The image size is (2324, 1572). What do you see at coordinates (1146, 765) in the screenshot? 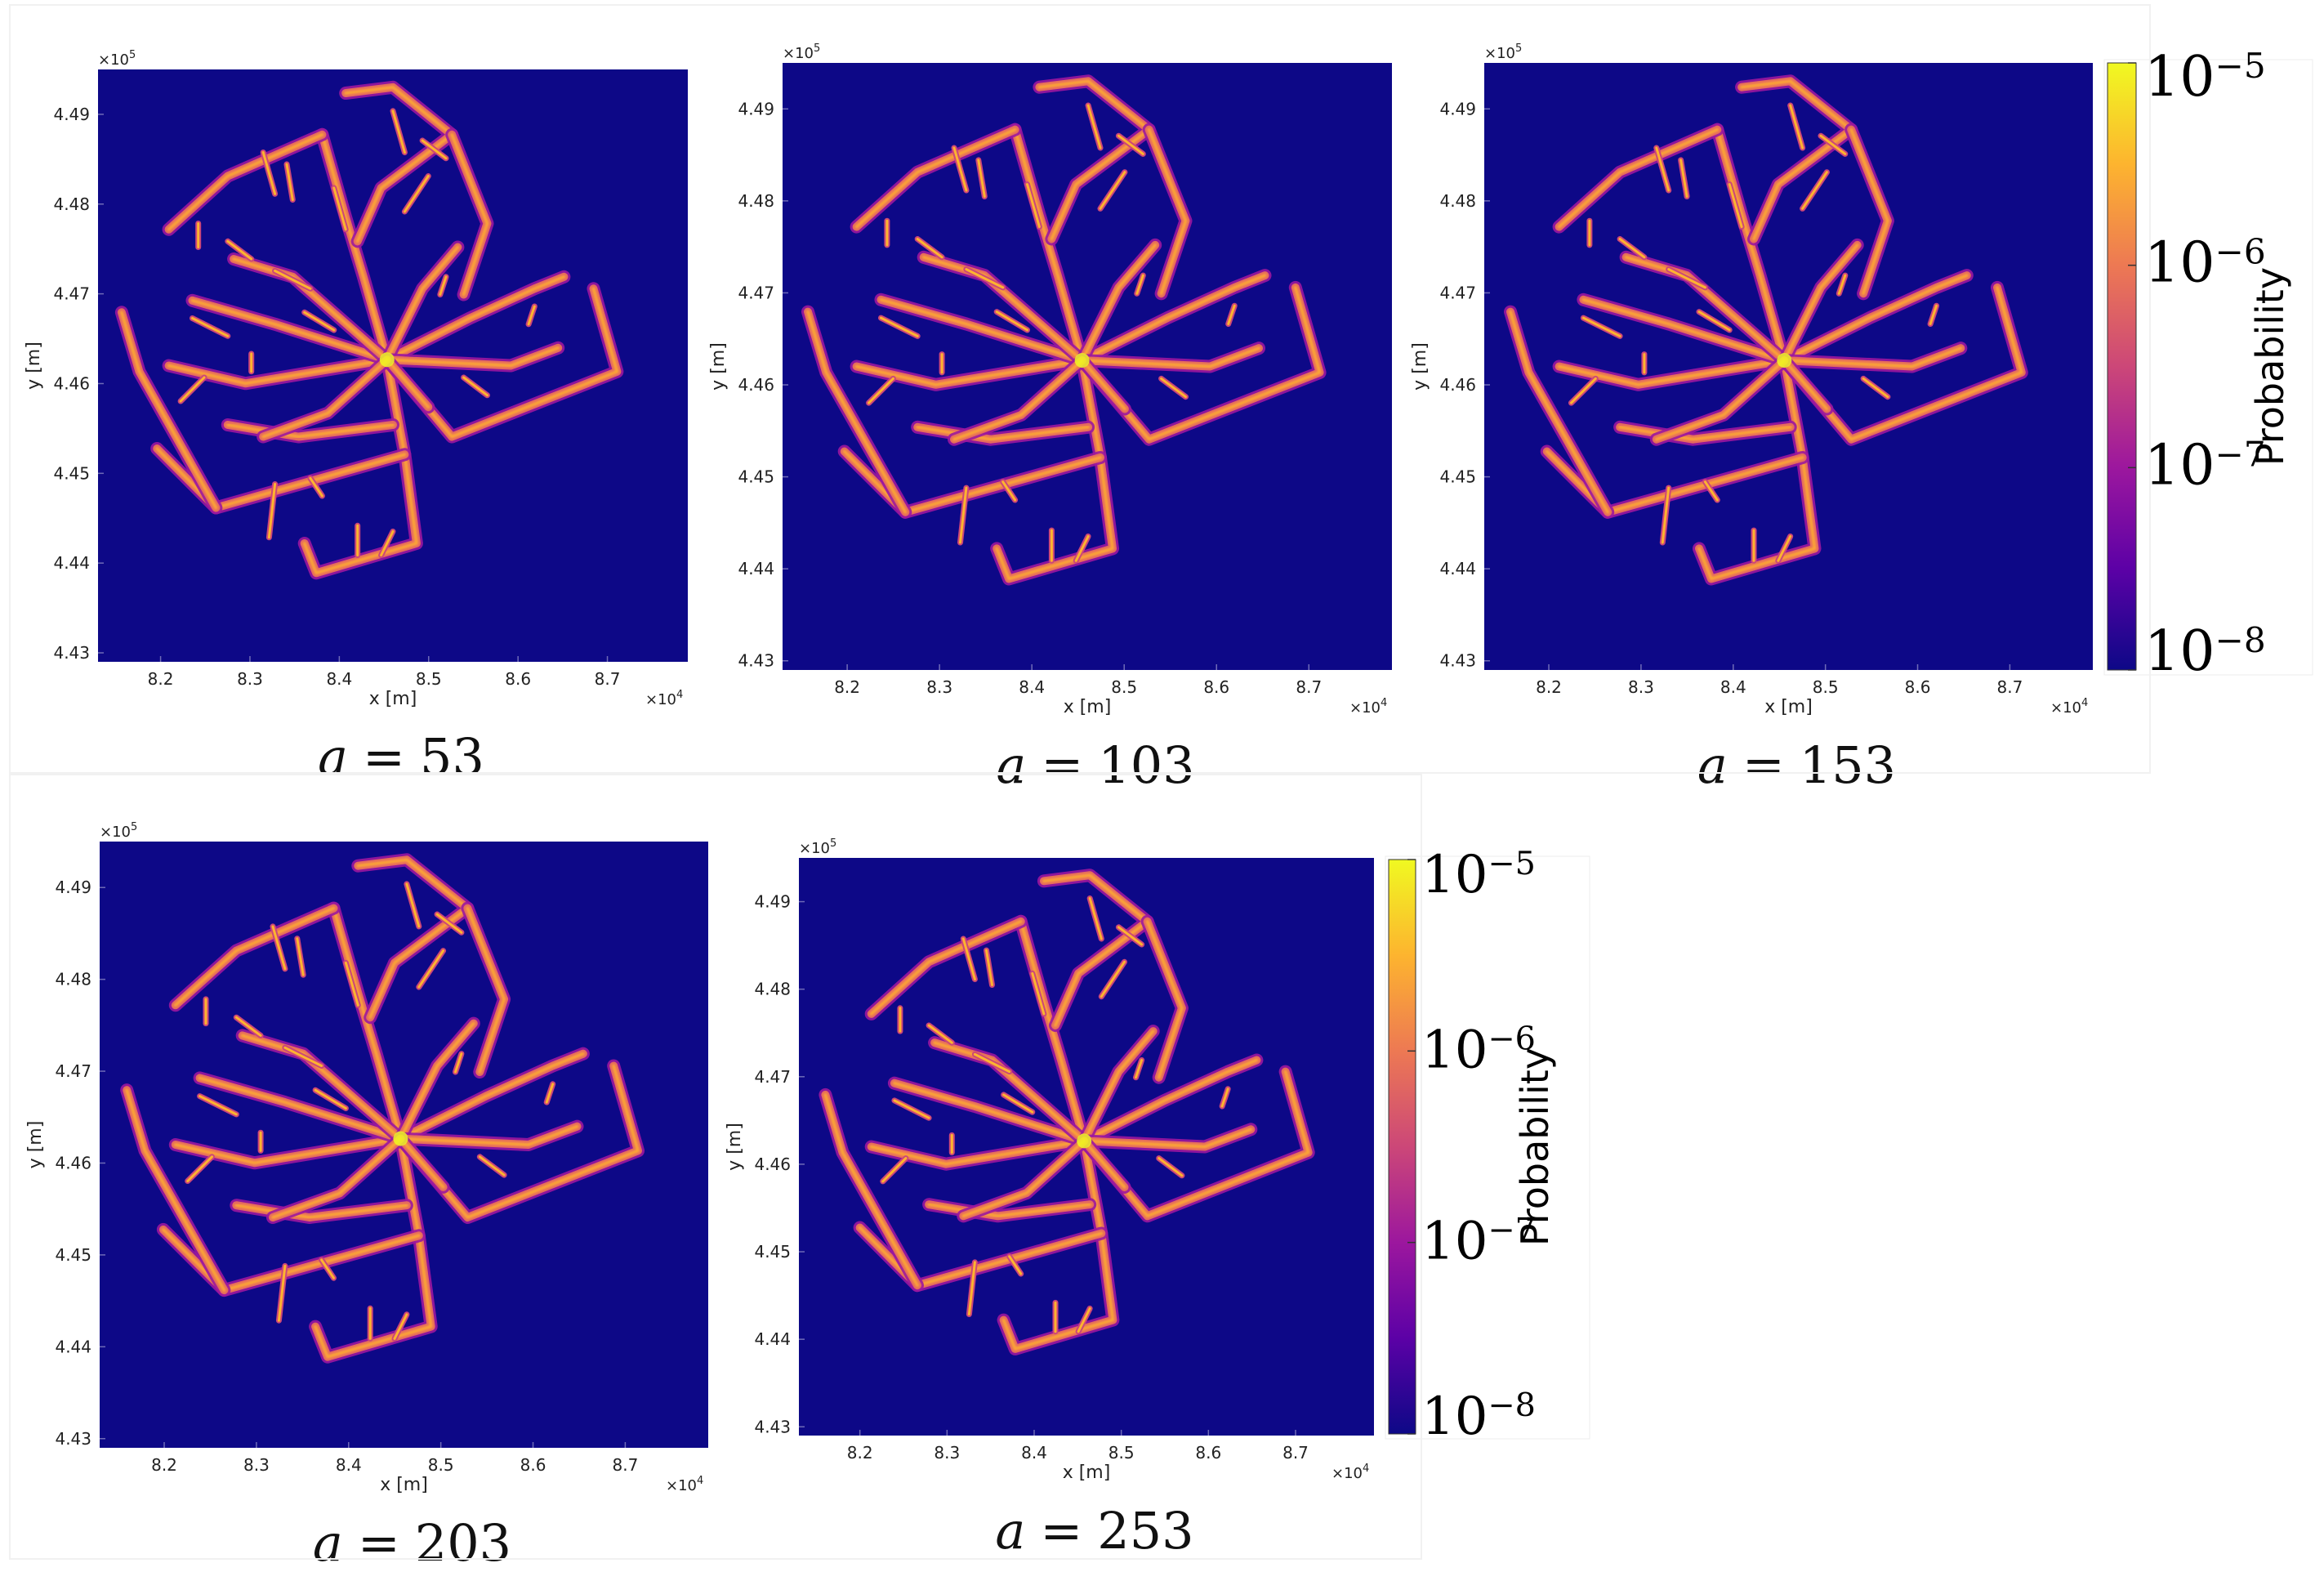
I see `caption-value: 103` at bounding box center [1146, 765].